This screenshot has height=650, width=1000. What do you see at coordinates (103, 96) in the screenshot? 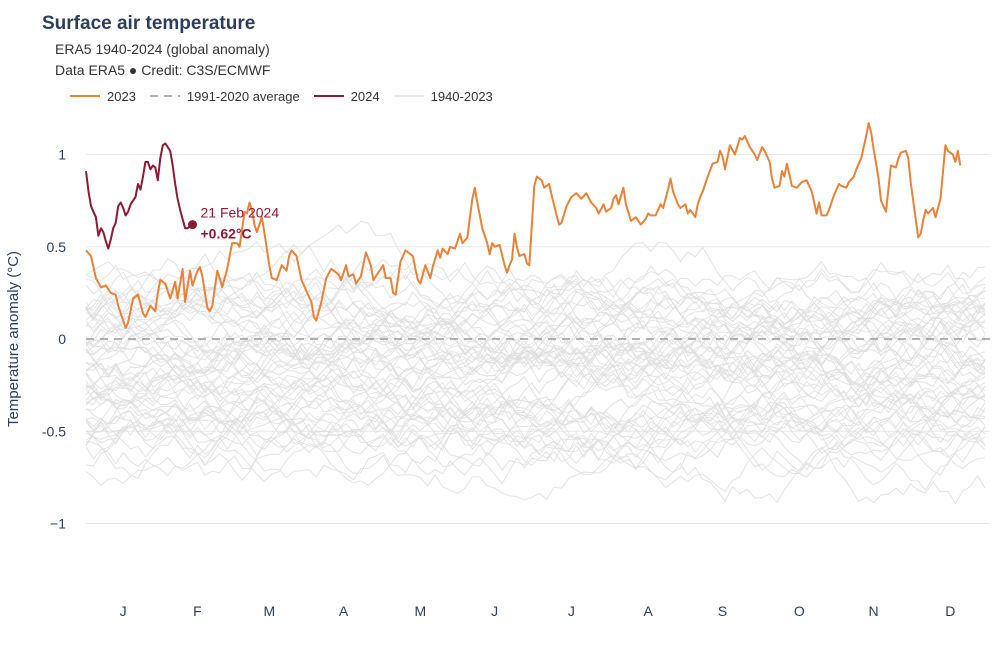
I see `legend-item-2023: 2023` at bounding box center [103, 96].